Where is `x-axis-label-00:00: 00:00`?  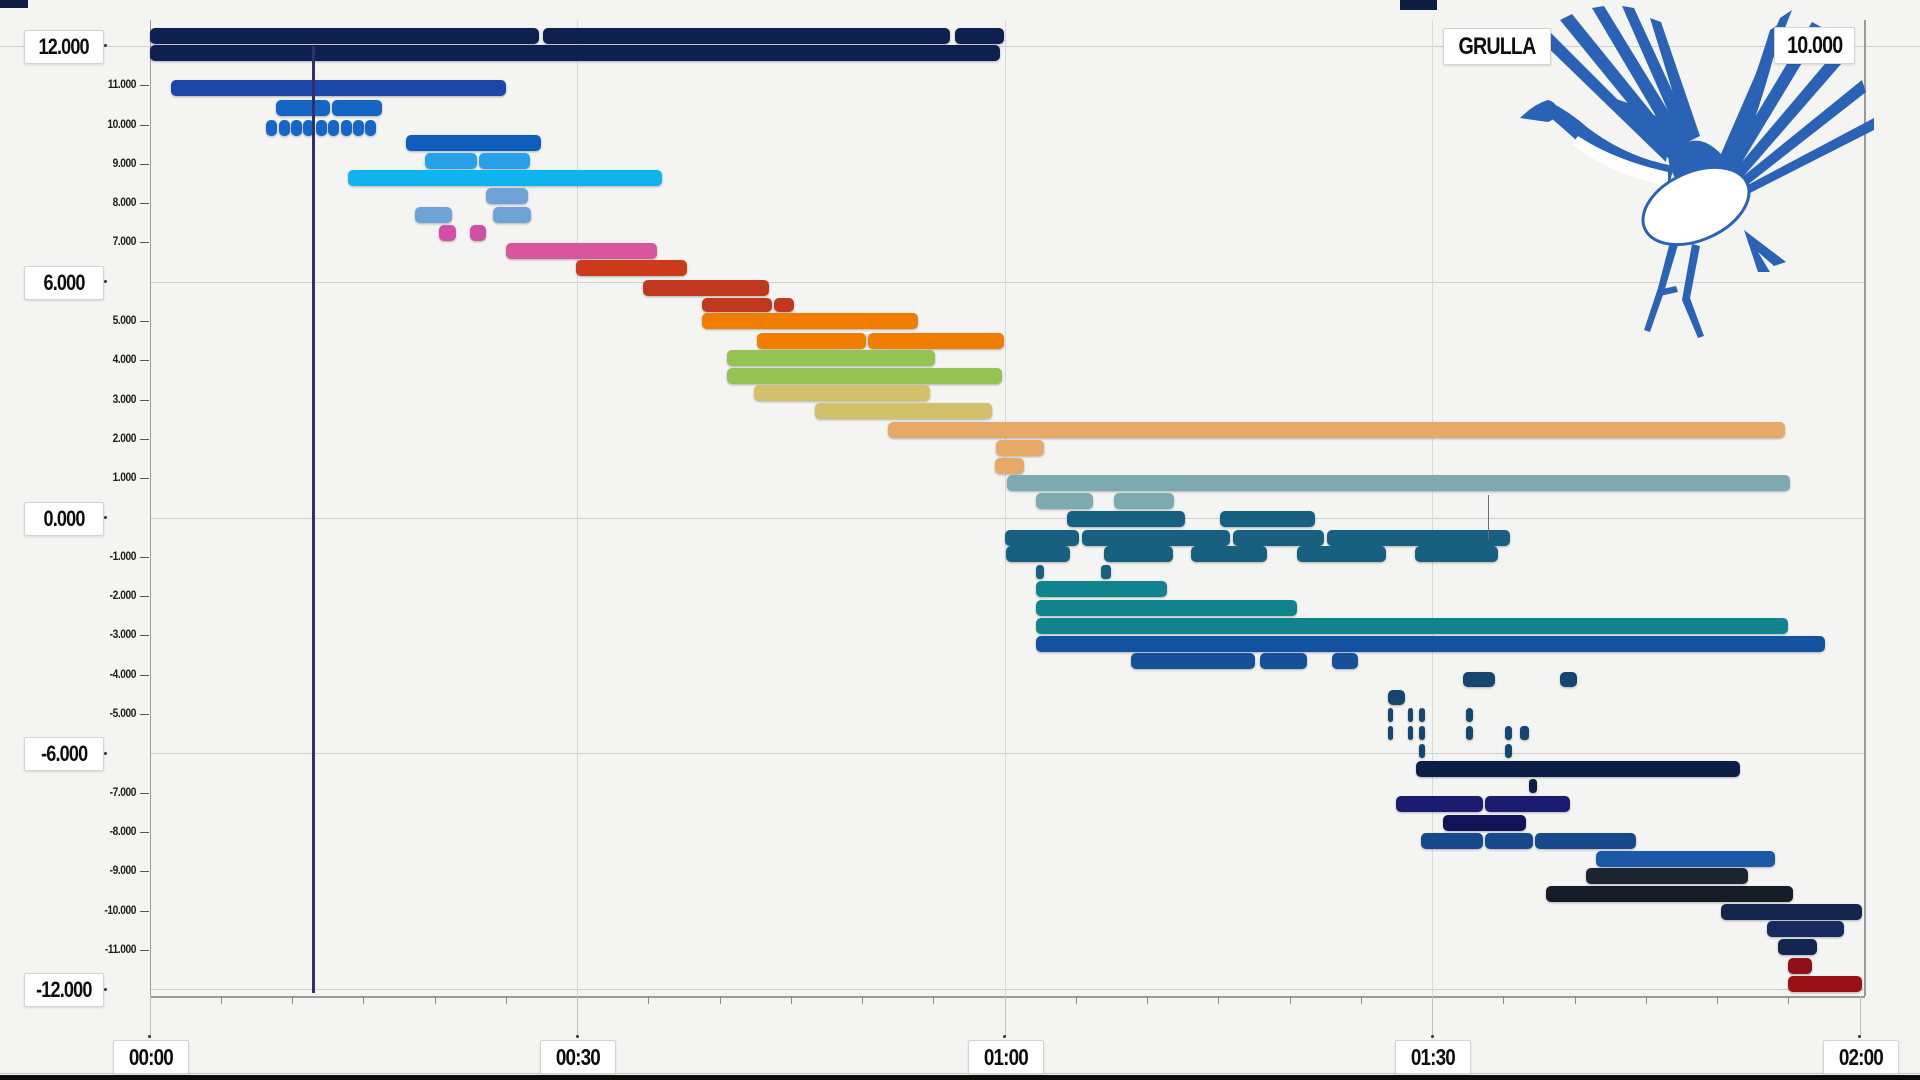
x-axis-label-00:00: 00:00 is located at coordinates (150, 1057).